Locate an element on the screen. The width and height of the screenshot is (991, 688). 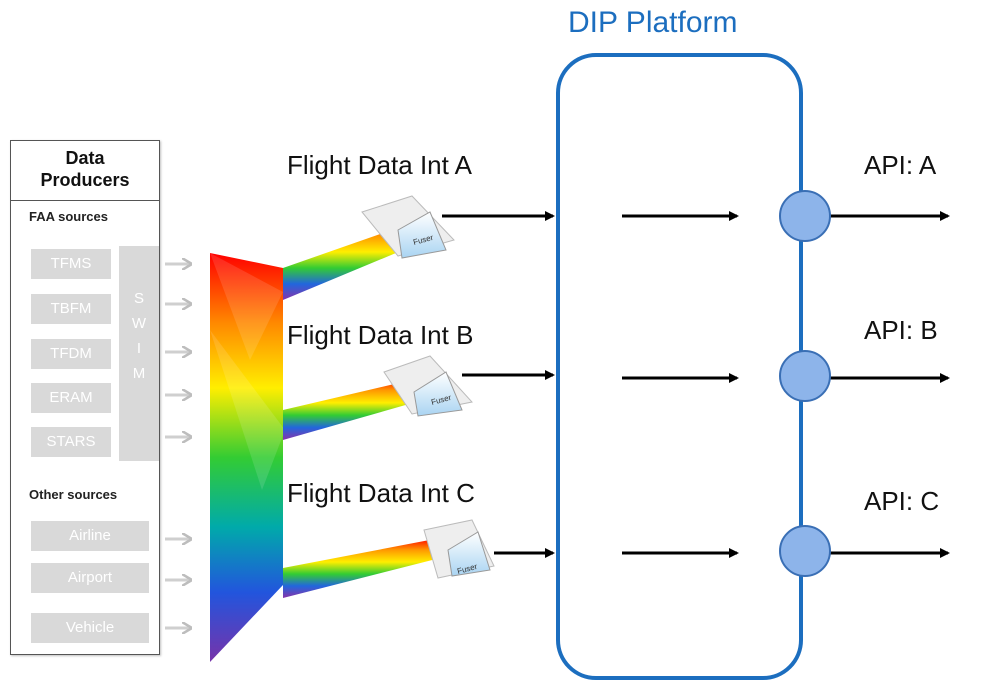
source-arrows is located at coordinates (177, 446).